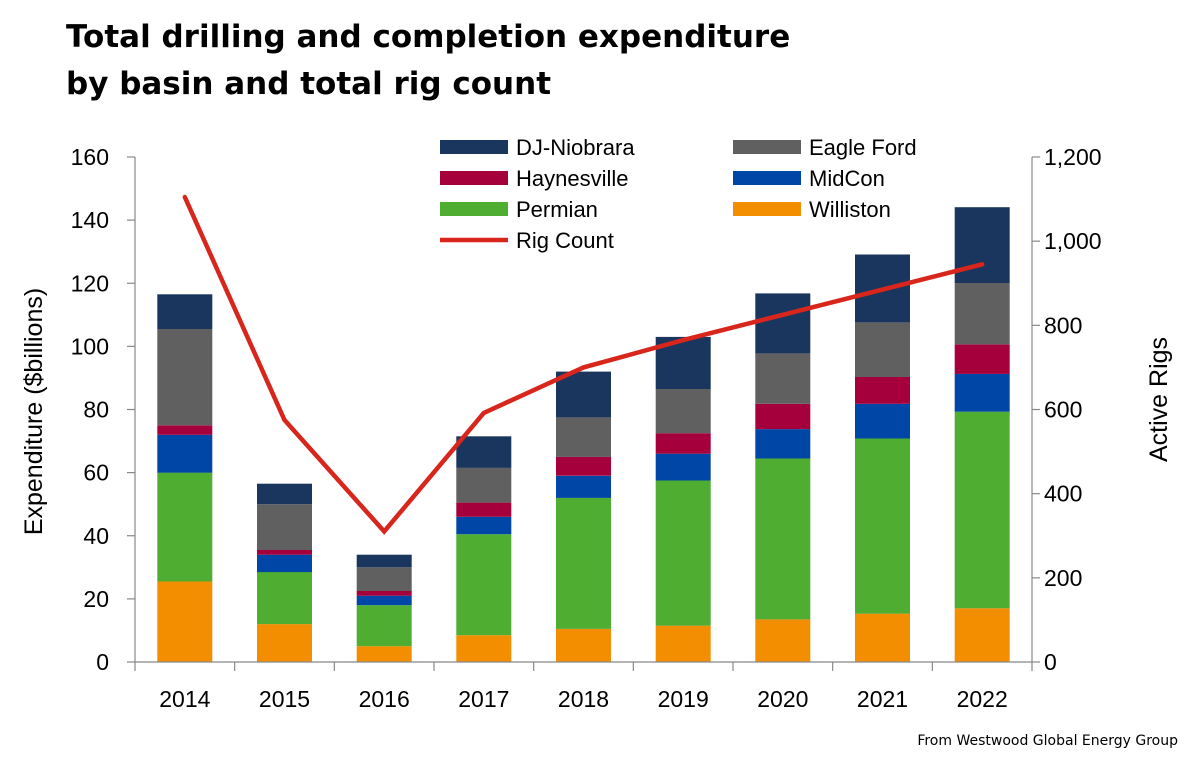  Describe the element at coordinates (882, 637) in the screenshot. I see `bar-williston-2021` at that location.